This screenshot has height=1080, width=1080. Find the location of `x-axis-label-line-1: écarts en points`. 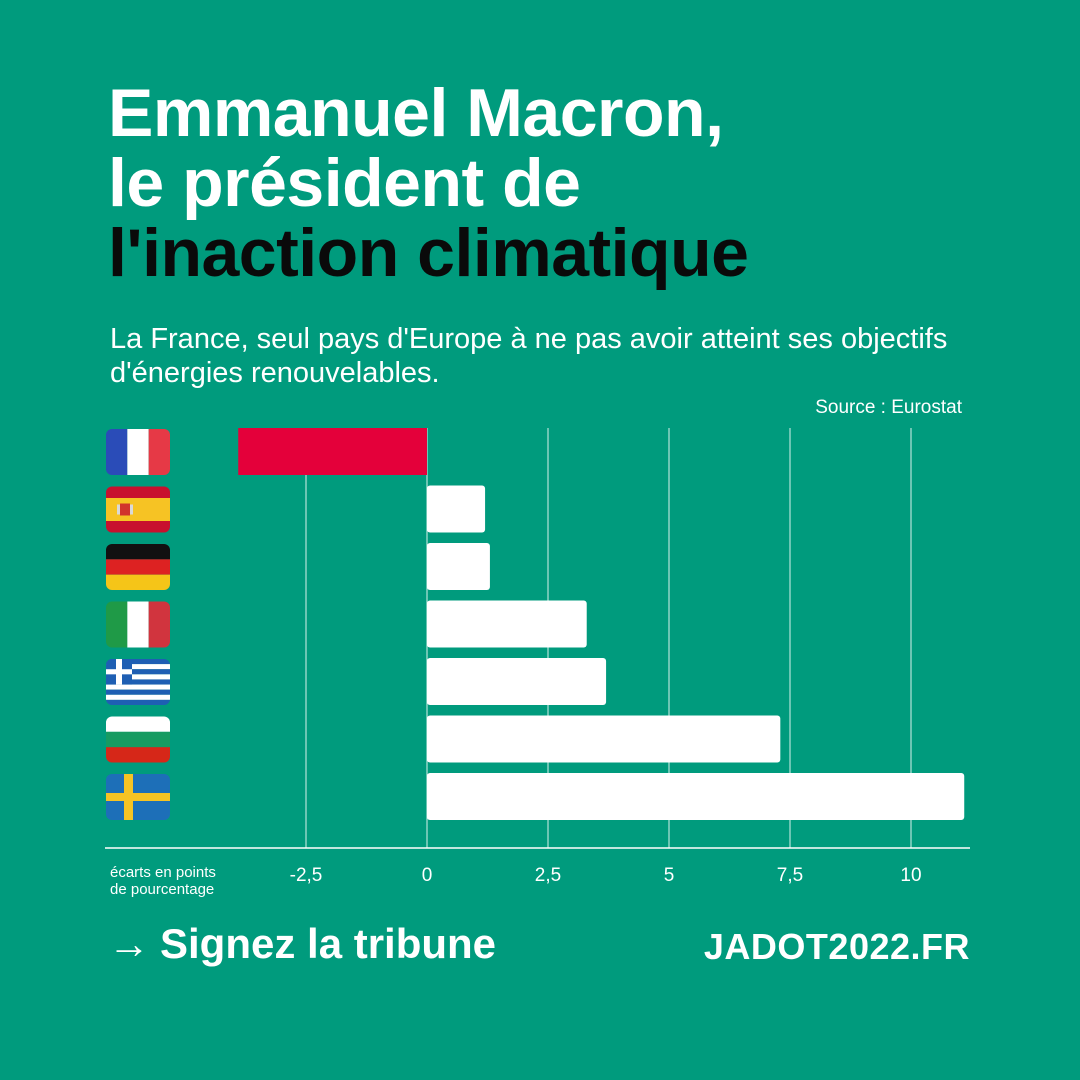

x-axis-label-line-1: écarts en points is located at coordinates (163, 872).